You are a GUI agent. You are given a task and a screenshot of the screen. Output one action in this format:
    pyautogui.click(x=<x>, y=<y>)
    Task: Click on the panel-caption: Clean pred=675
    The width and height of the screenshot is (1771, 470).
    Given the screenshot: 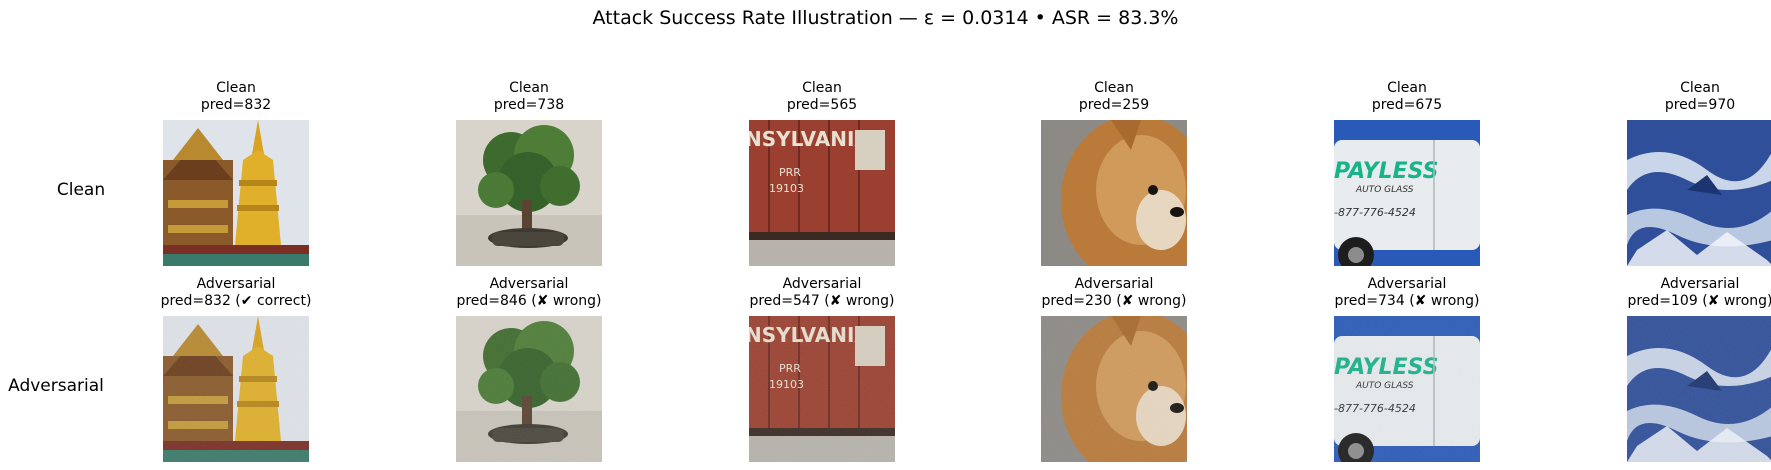 What is the action you would take?
    pyautogui.click(x=1407, y=97)
    